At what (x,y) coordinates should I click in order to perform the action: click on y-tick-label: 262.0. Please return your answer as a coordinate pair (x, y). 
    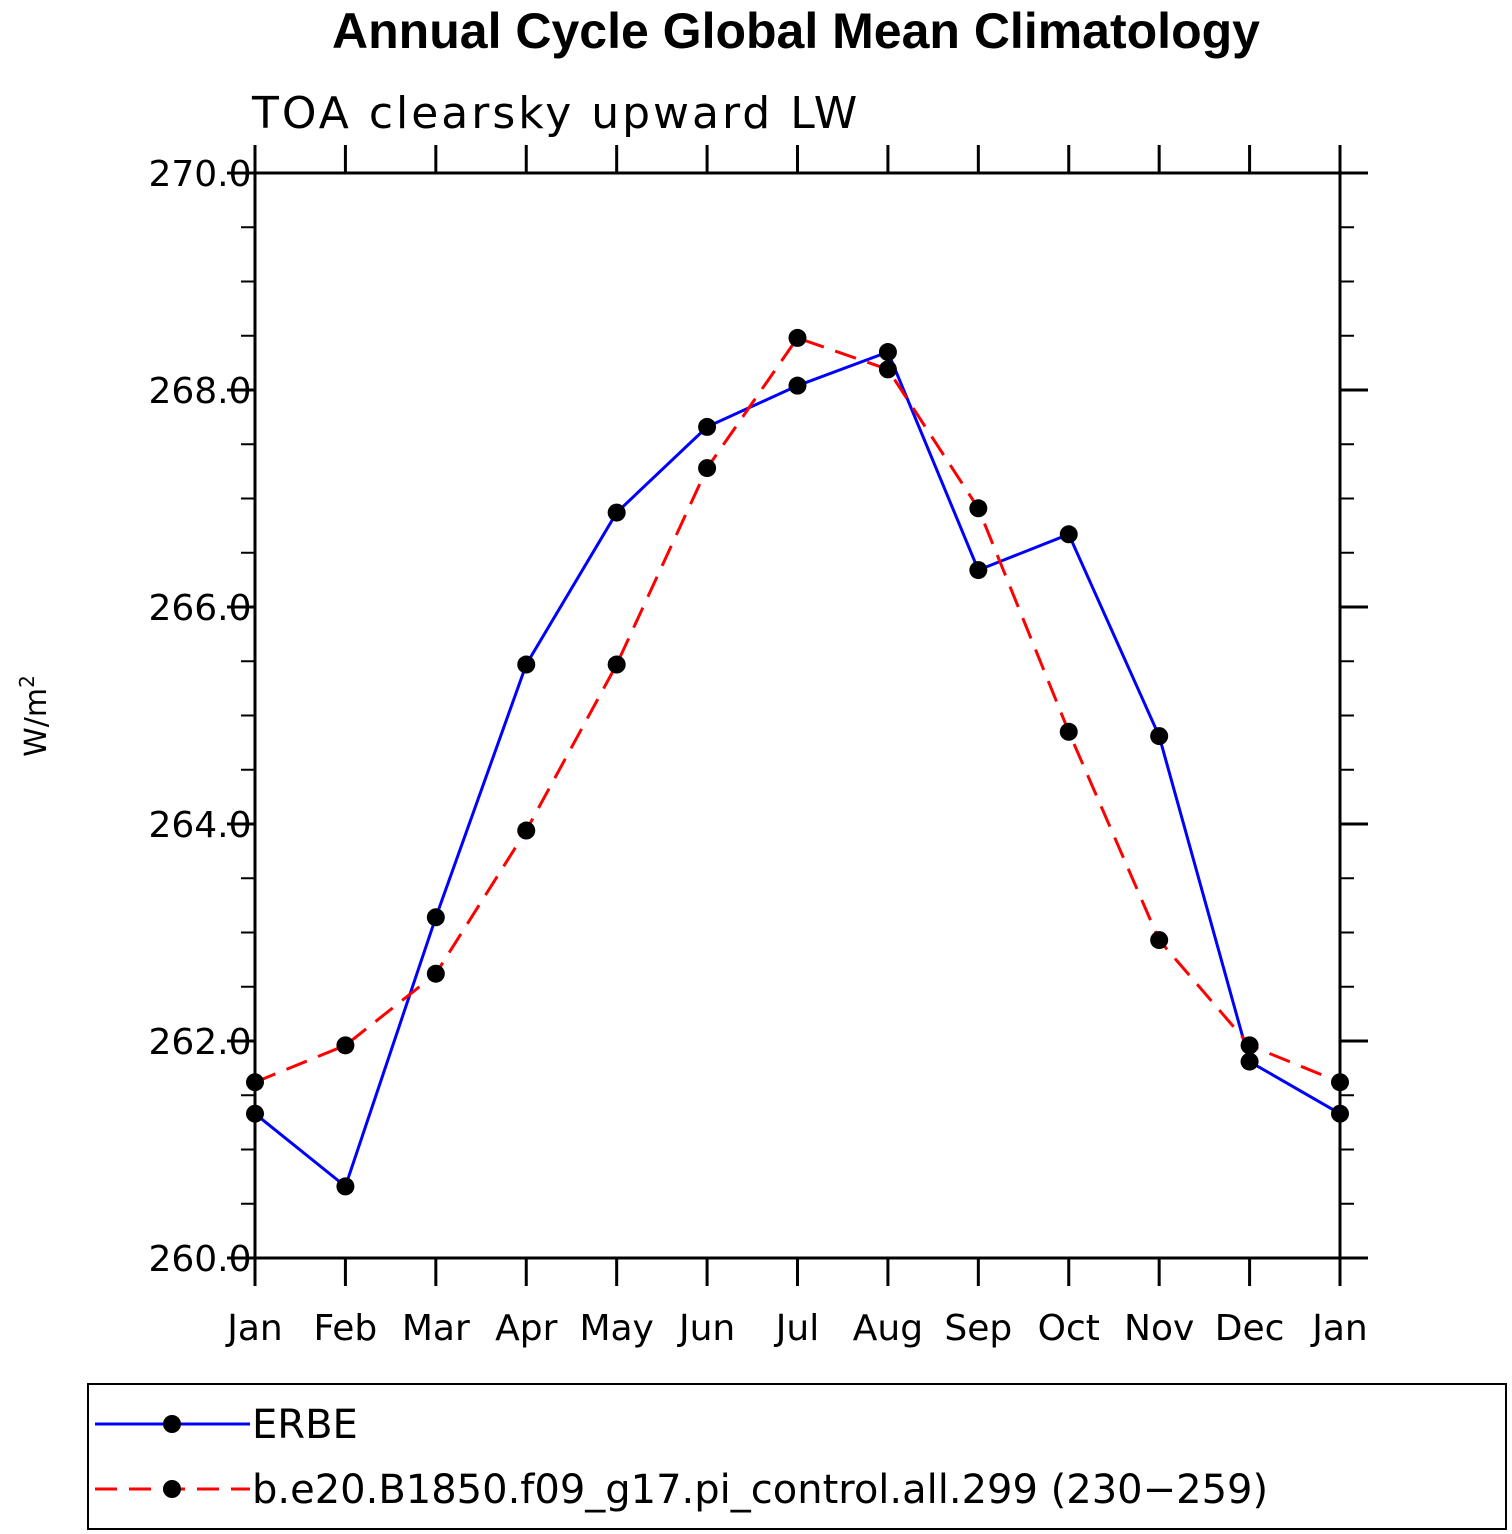
    Looking at the image, I should click on (199, 1042).